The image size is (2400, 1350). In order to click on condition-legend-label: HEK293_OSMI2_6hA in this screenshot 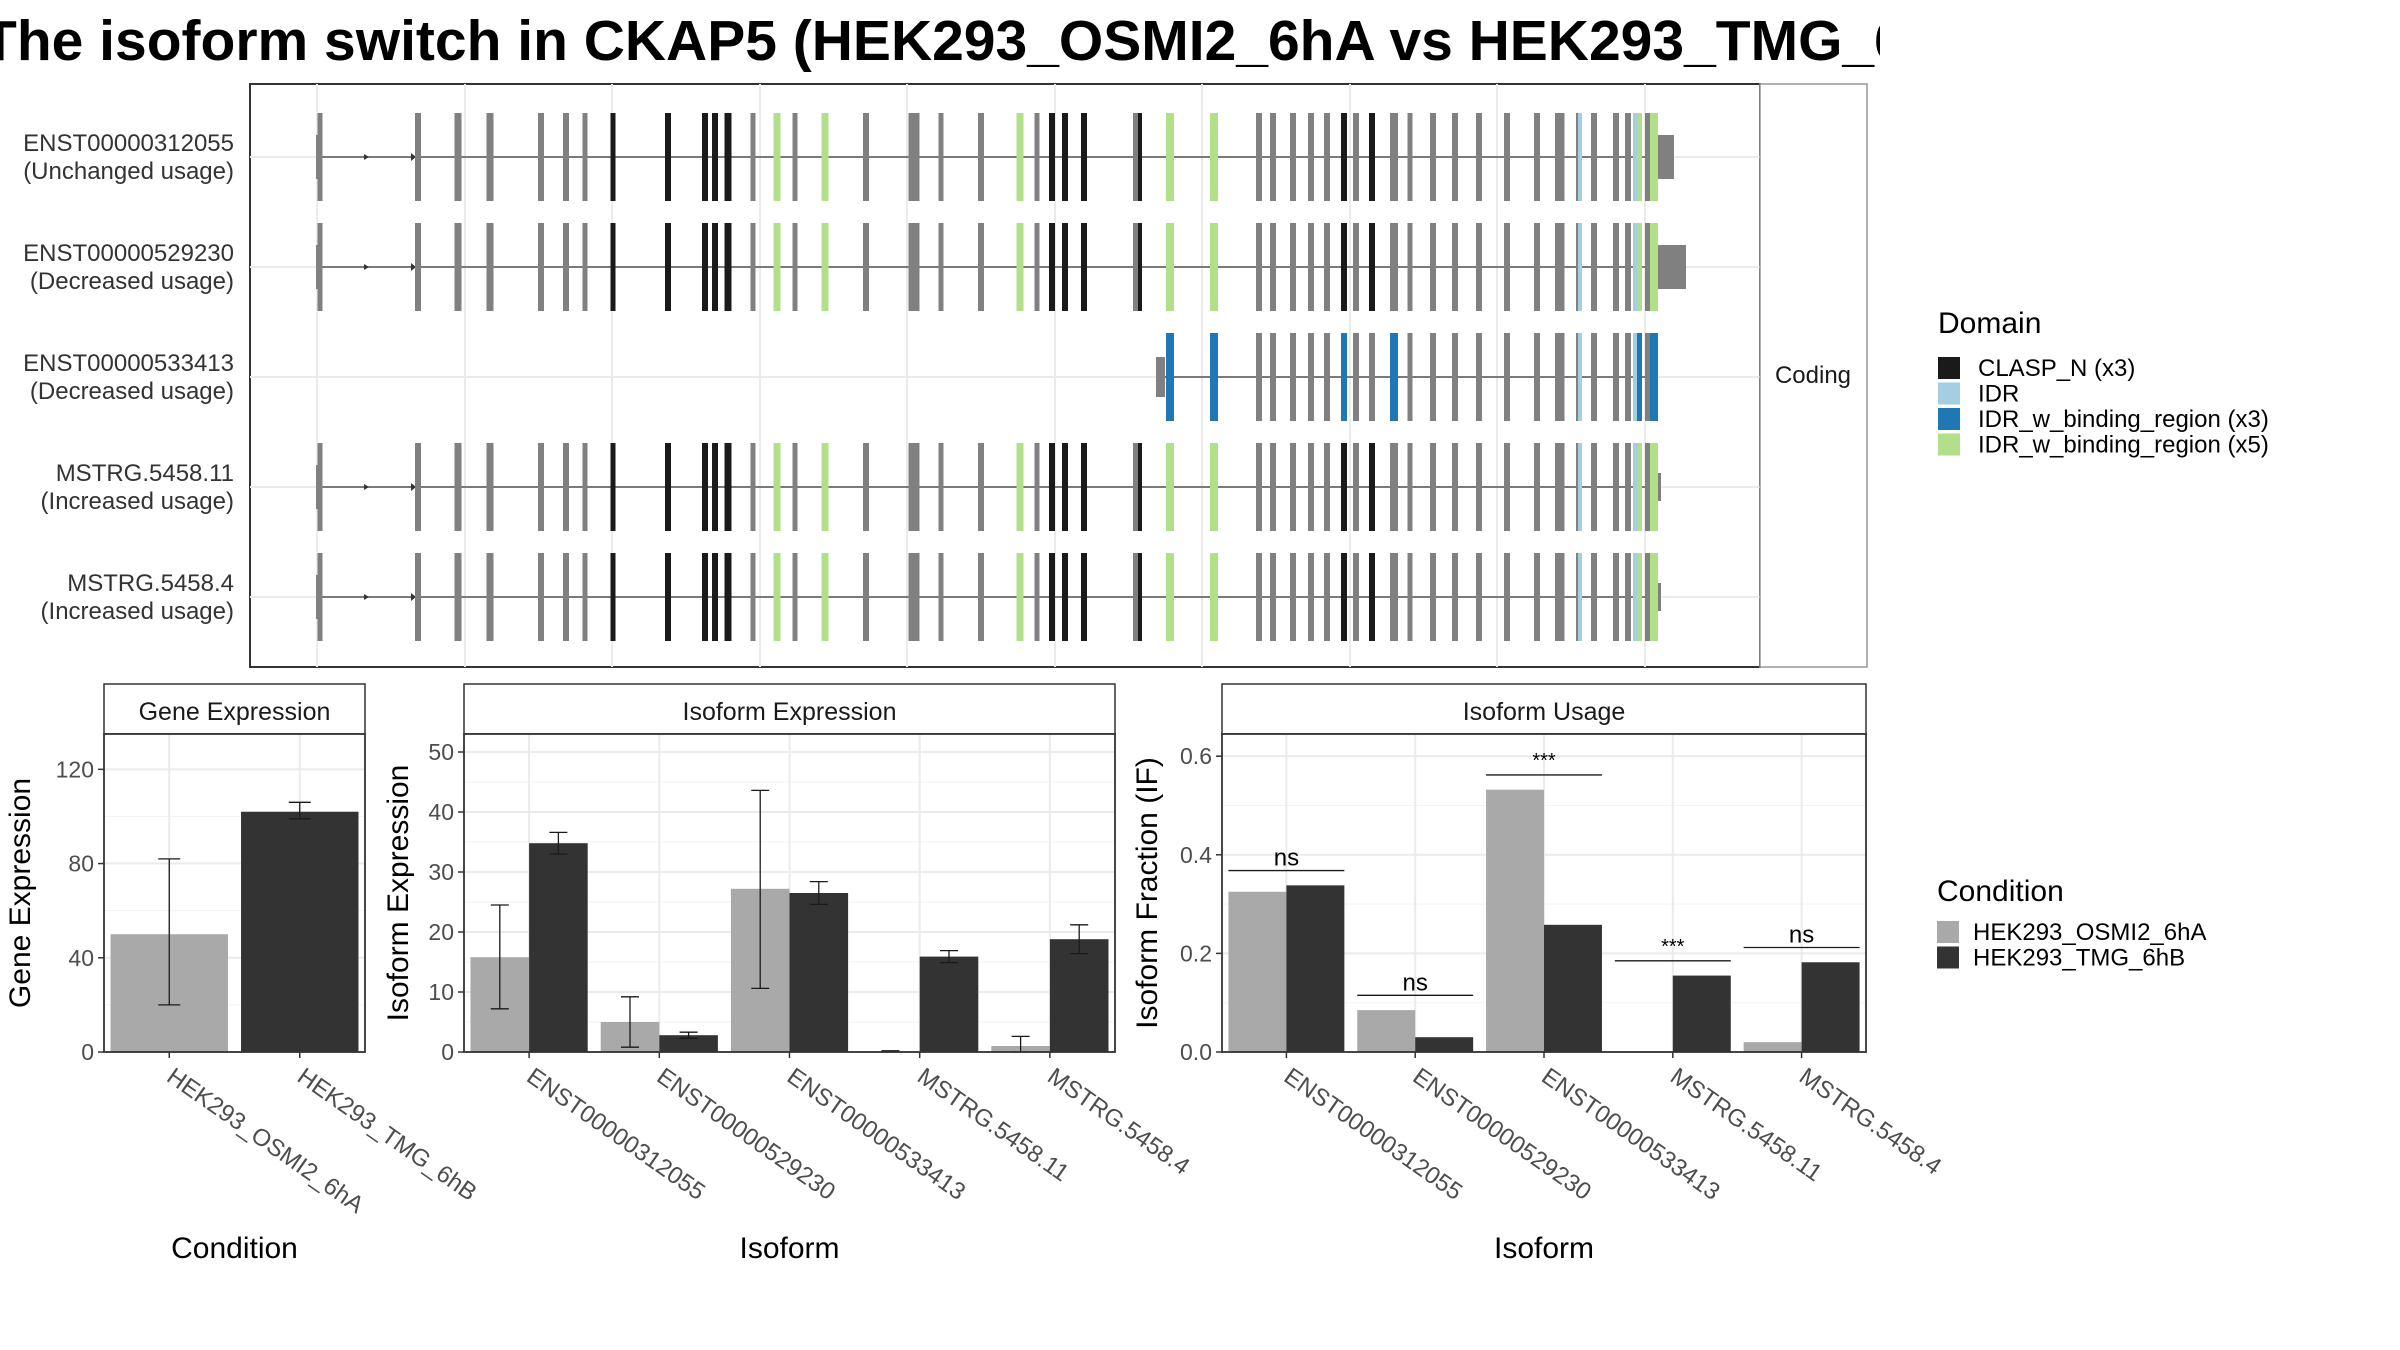, I will do `click(2089, 932)`.